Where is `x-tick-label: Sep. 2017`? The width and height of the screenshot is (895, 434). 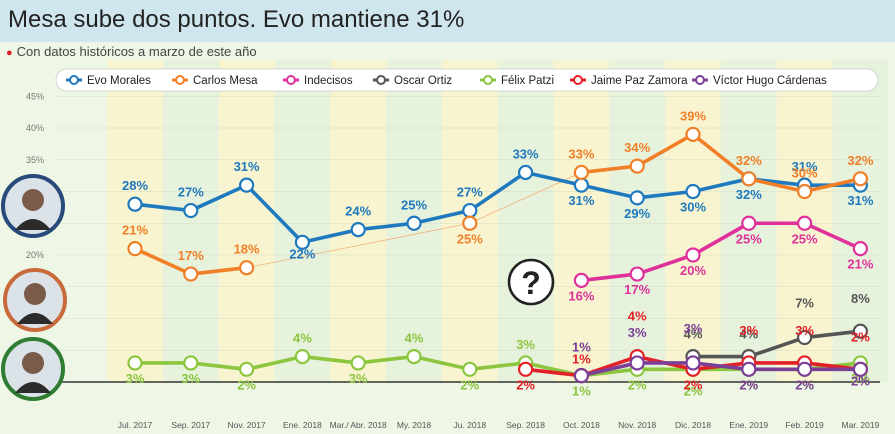
x-tick-label: Sep. 2017 is located at coordinates (190, 425).